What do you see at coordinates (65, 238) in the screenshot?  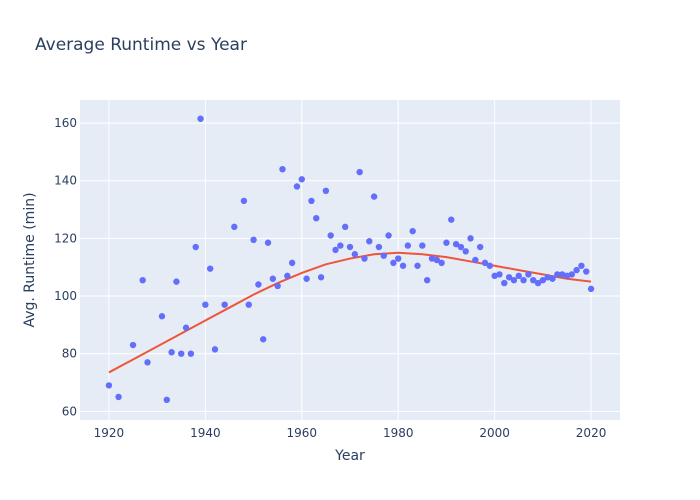 I see `y-tick-label: 120` at bounding box center [65, 238].